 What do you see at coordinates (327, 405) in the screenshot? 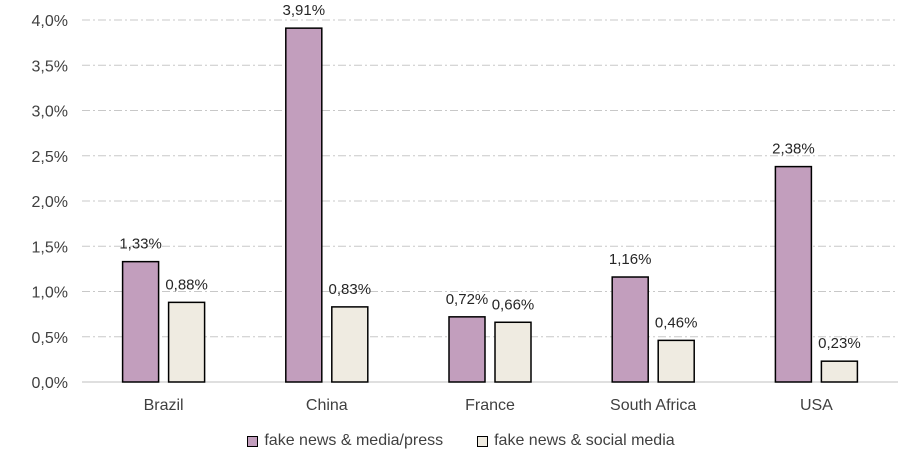
I see `x-tick-label: China` at bounding box center [327, 405].